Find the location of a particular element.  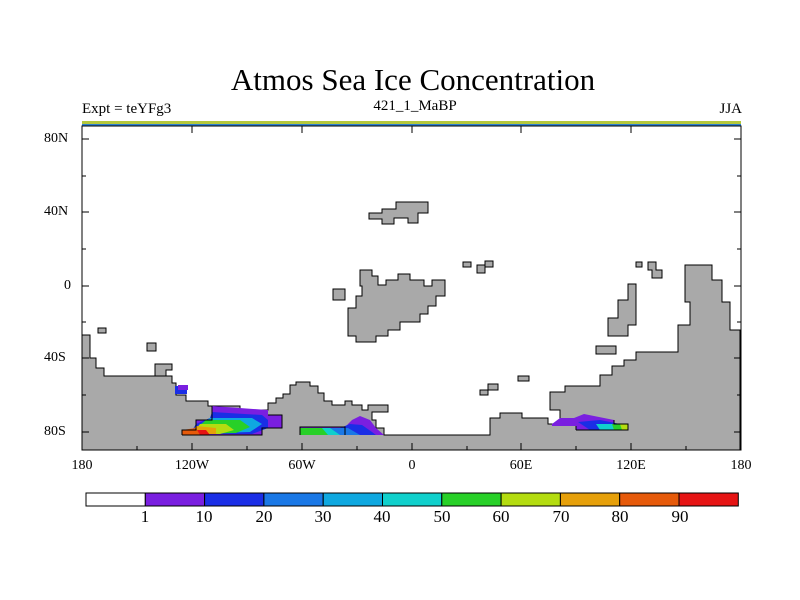

land-east-block is located at coordinates (622, 310).